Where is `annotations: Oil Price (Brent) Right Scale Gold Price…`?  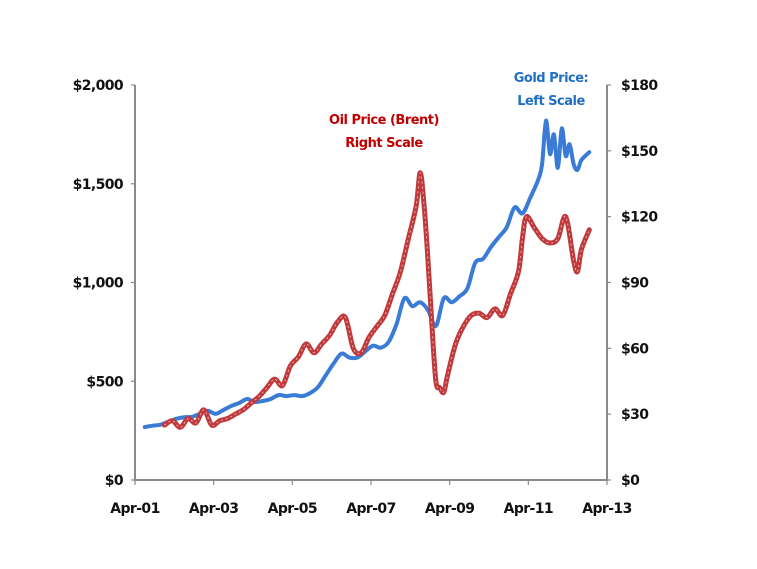 annotations: Oil Price (Brent) Right Scale Gold Price… is located at coordinates (459, 111).